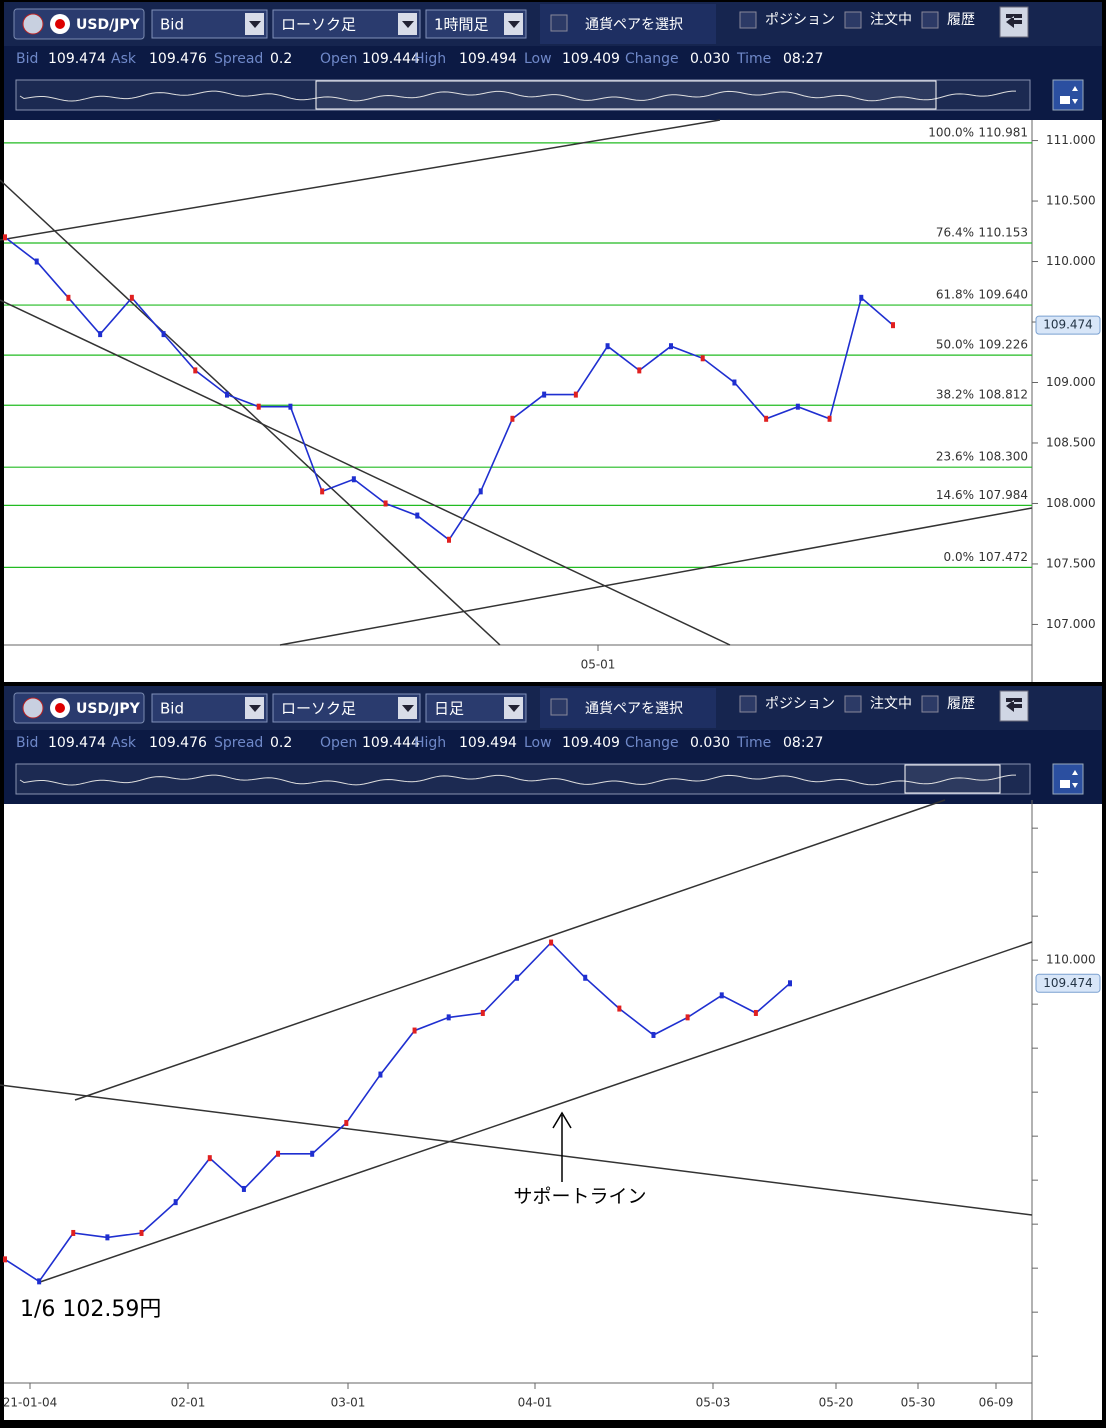  Describe the element at coordinates (108, 25) in the screenshot. I see `pair-label: USD/JPY` at that location.